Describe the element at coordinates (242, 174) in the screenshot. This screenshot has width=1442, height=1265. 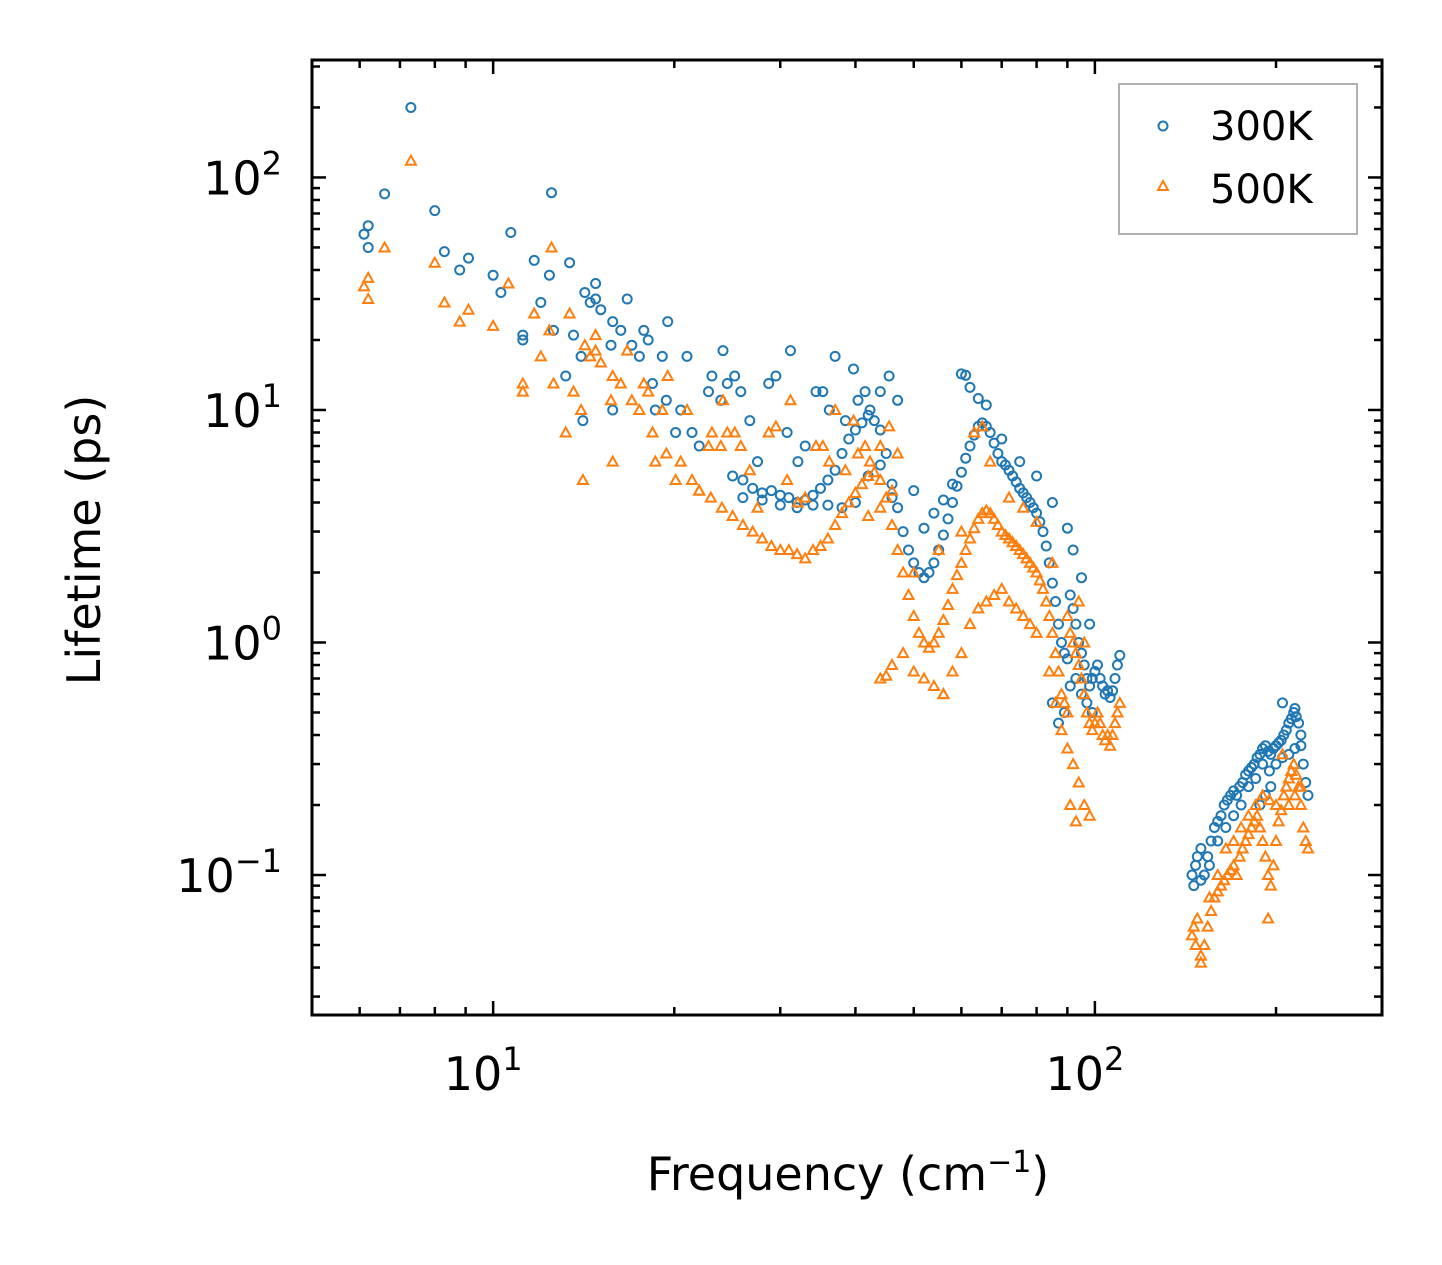
I see `y-tick-label: 10²` at that location.